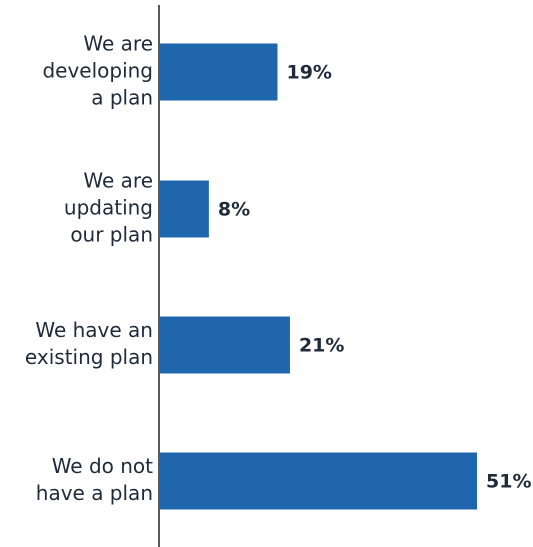 Image resolution: width=533 pixels, height=547 pixels. Describe the element at coordinates (97, 71) in the screenshot. I see `category-label-1-line-2: developing` at that location.